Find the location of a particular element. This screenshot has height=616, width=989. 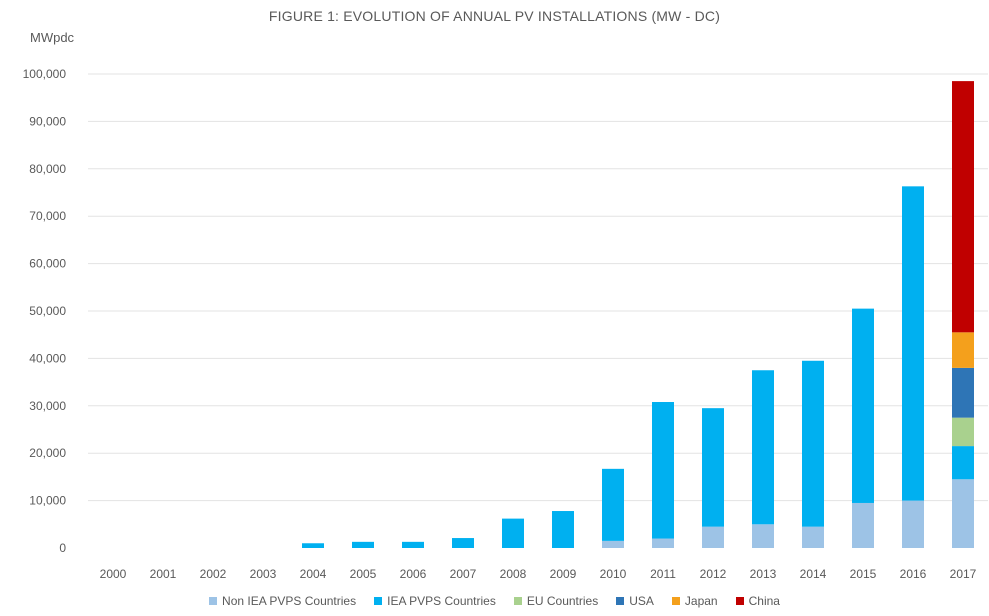

y-tick-label: 0 is located at coordinates (62, 548).